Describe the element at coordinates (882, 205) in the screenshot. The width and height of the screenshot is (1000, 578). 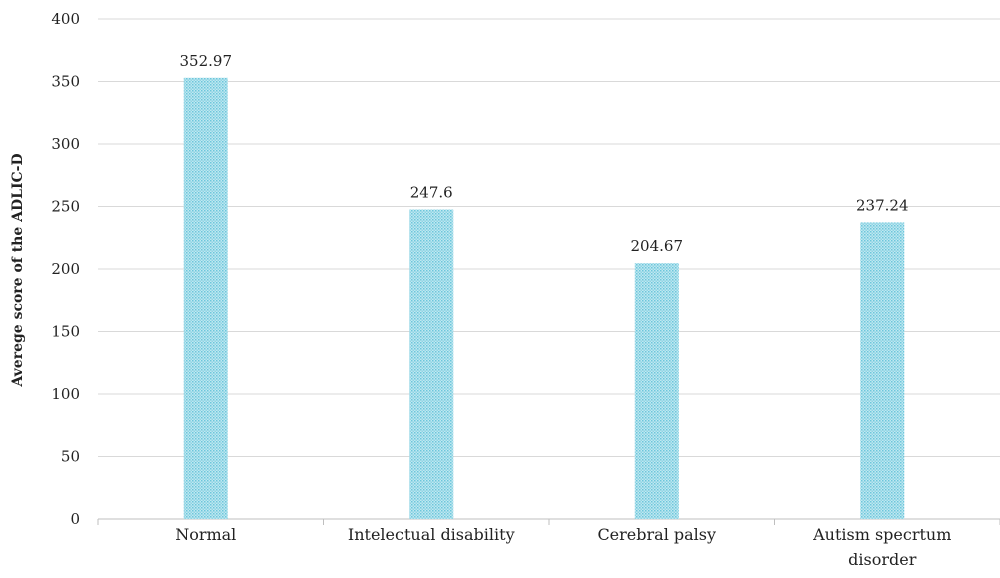
I see `data-label: 237.24` at that location.